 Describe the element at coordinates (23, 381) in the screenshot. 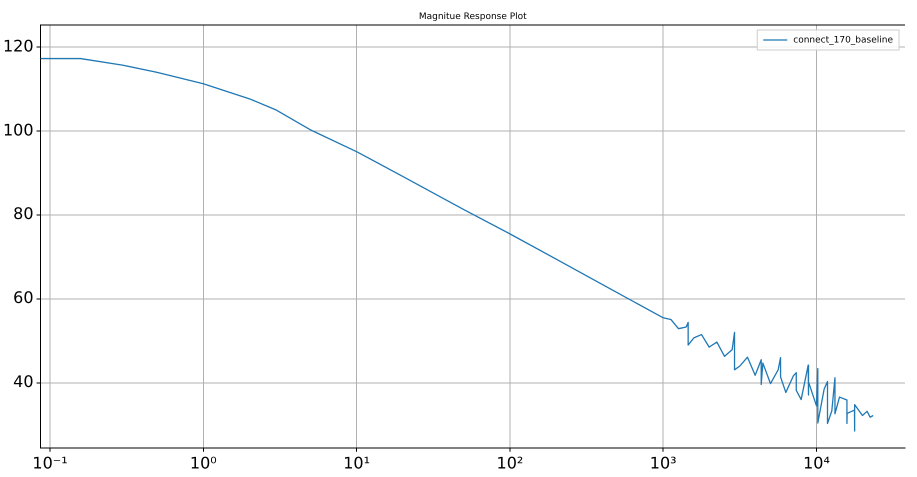

I see `y-tick-label: 40` at that location.